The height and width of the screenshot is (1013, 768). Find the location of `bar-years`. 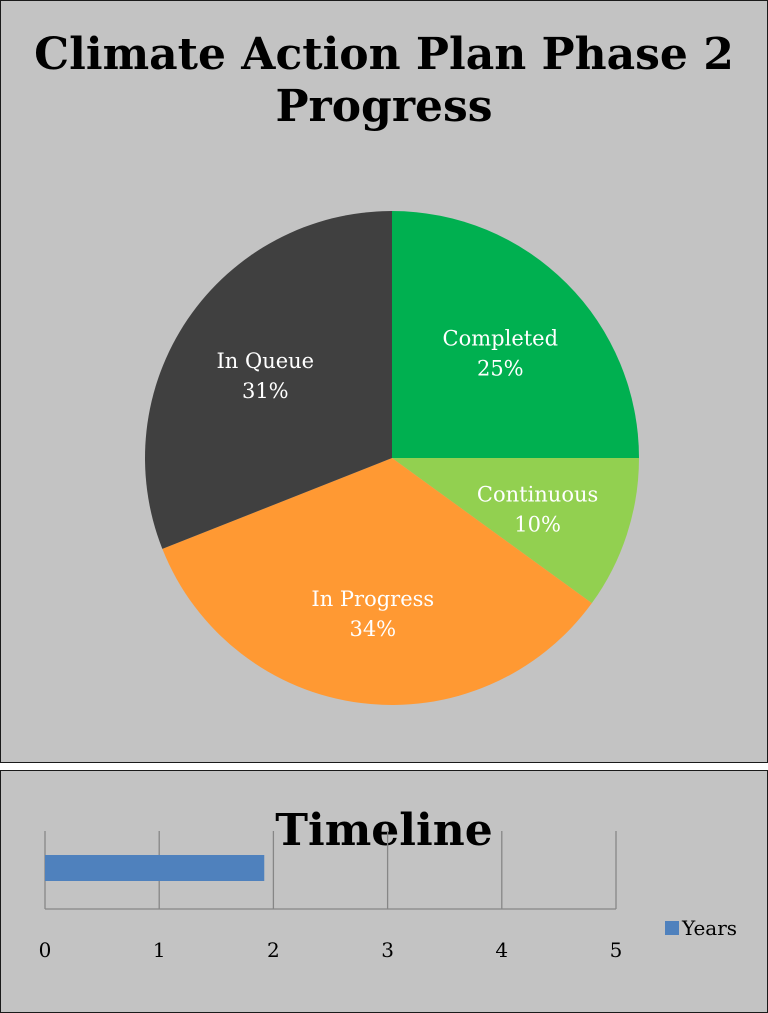

bar-years is located at coordinates (155, 868).